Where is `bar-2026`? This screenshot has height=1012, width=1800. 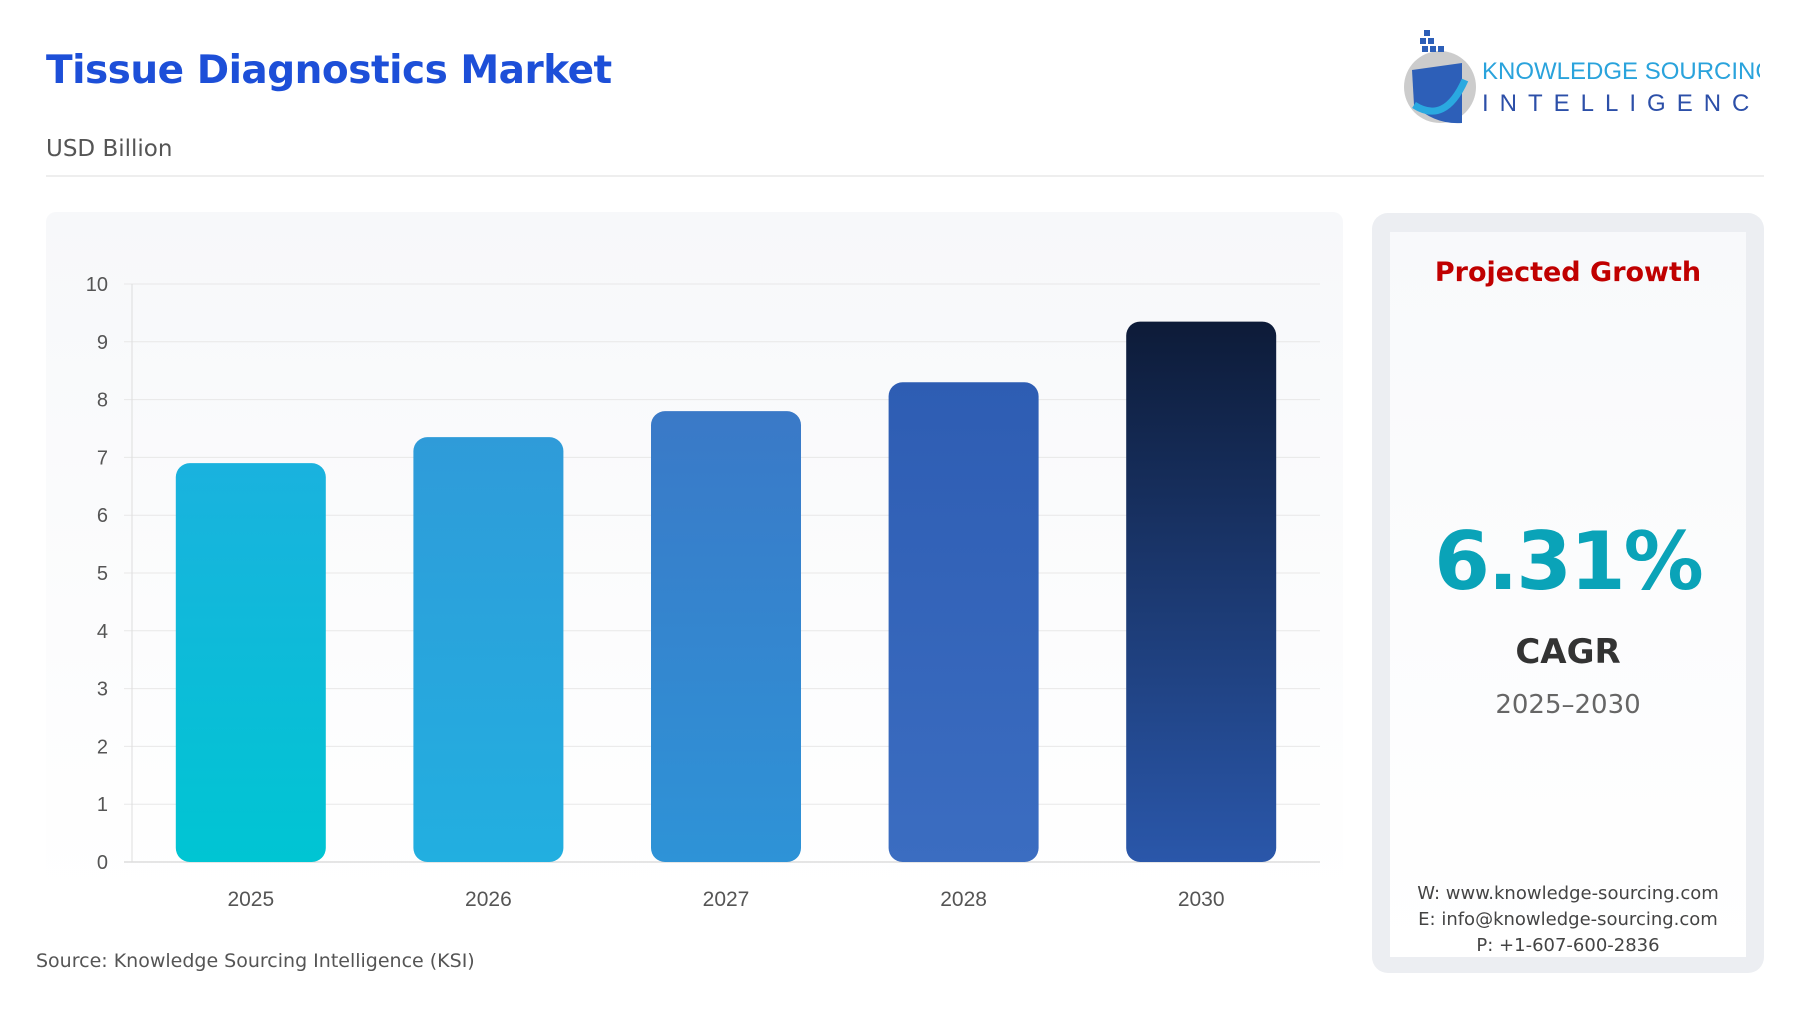
bar-2026 is located at coordinates (488, 649).